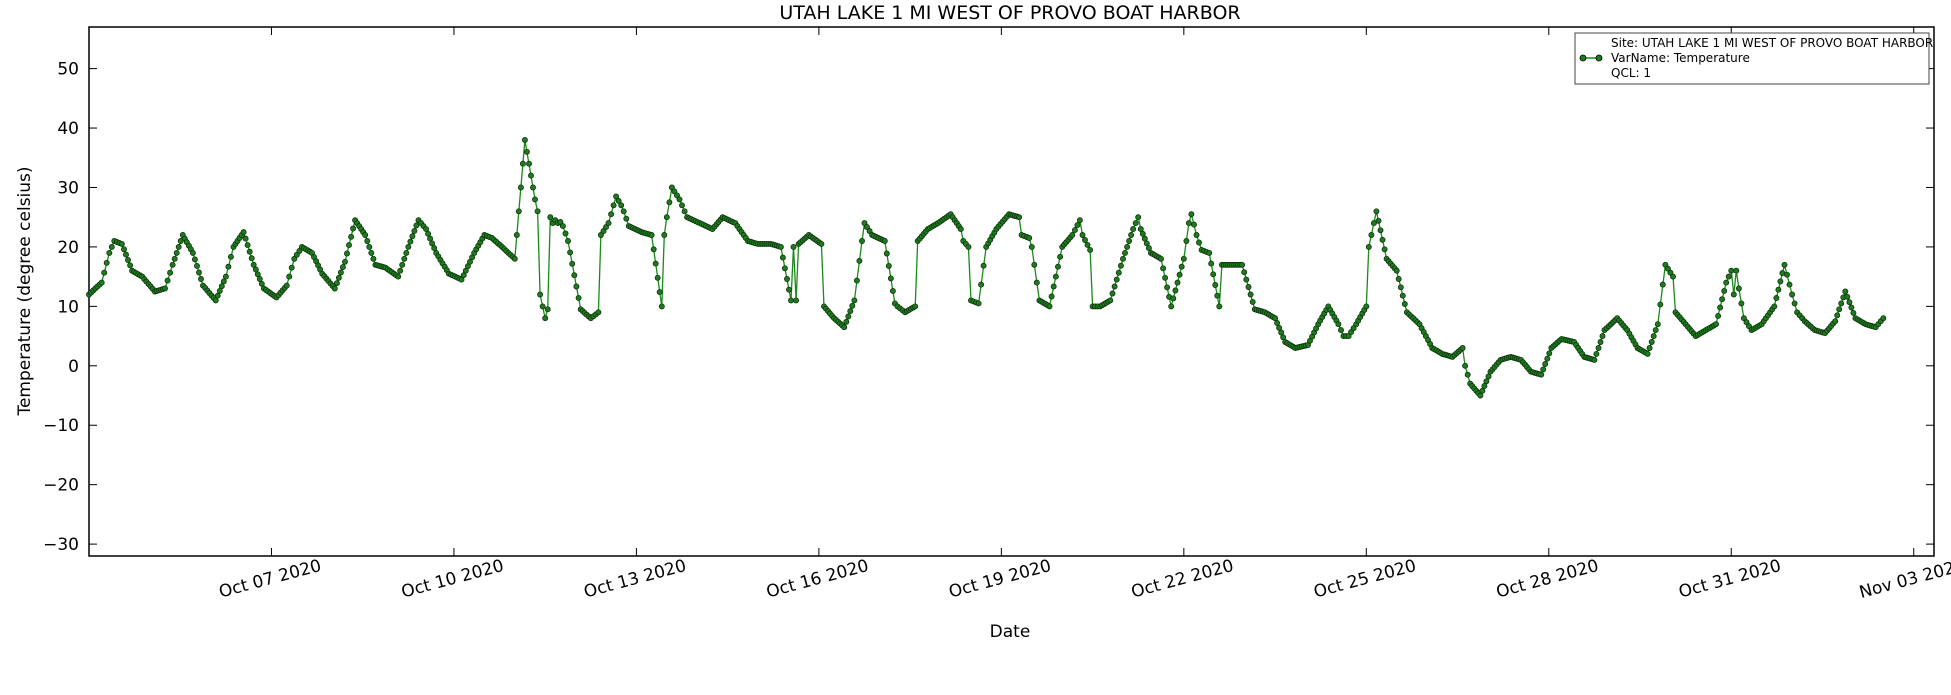 The height and width of the screenshot is (695, 1951). I want to click on x-tick-label: Nov 03 2020, so click(1904, 579).